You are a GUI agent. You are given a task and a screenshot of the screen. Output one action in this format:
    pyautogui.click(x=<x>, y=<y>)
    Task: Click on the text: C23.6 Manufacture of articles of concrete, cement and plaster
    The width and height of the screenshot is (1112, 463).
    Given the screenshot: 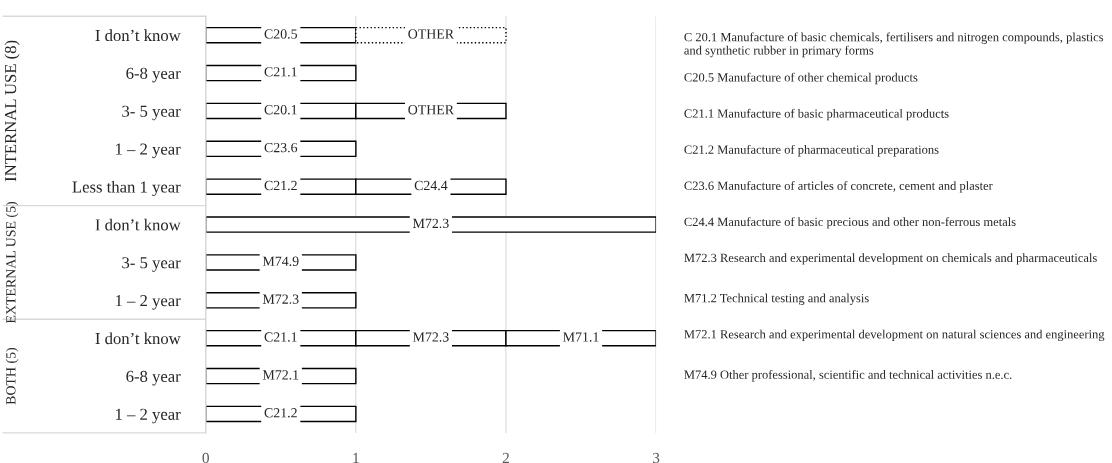 What is the action you would take?
    pyautogui.click(x=838, y=187)
    